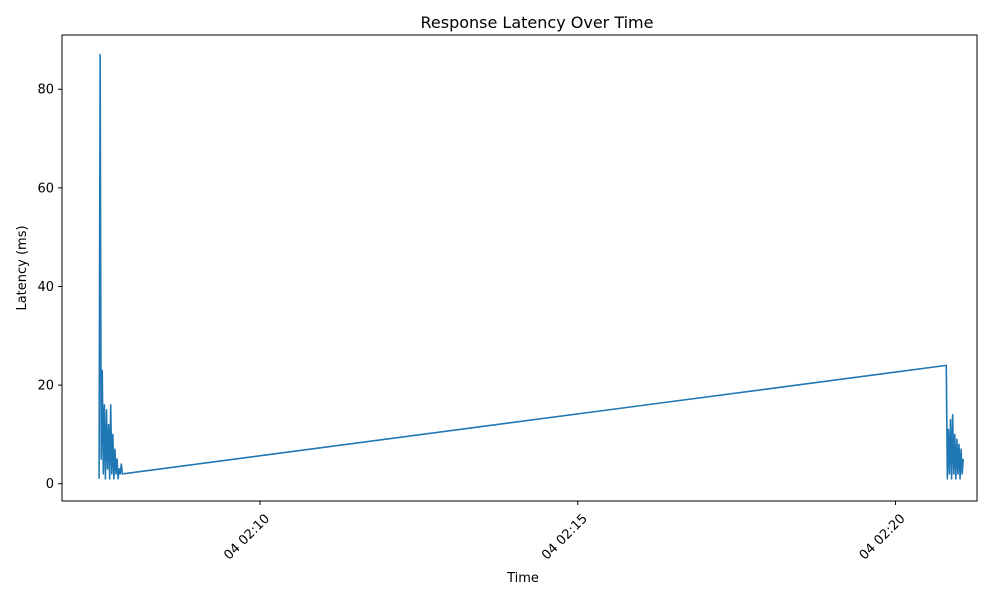  I want to click on x-axis: 04 02:10 04 02:15 04 02:20, so click(565, 532).